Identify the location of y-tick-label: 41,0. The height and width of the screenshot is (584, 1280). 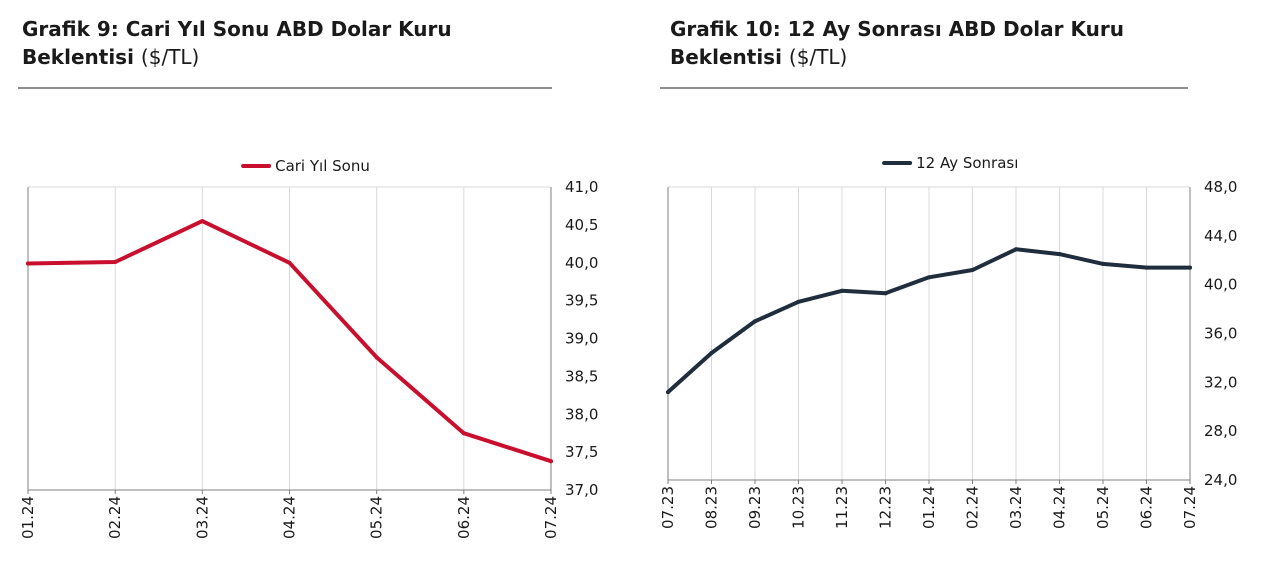
(581, 187).